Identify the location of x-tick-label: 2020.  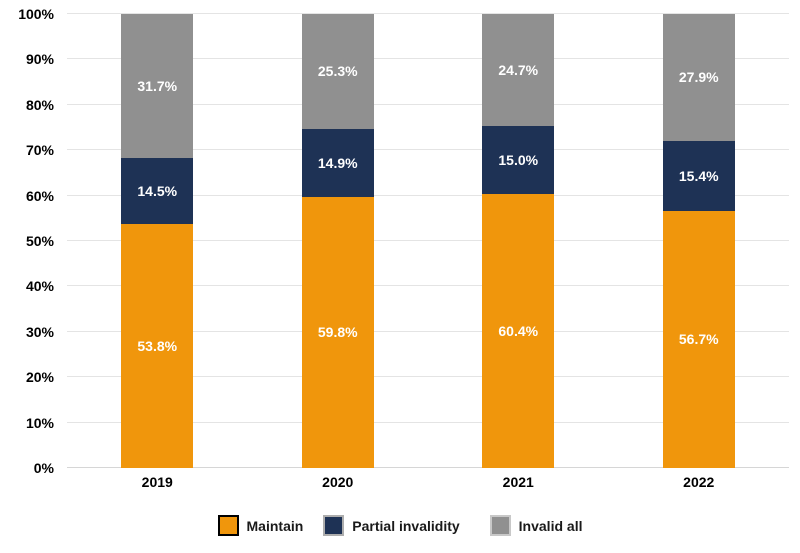
(338, 482).